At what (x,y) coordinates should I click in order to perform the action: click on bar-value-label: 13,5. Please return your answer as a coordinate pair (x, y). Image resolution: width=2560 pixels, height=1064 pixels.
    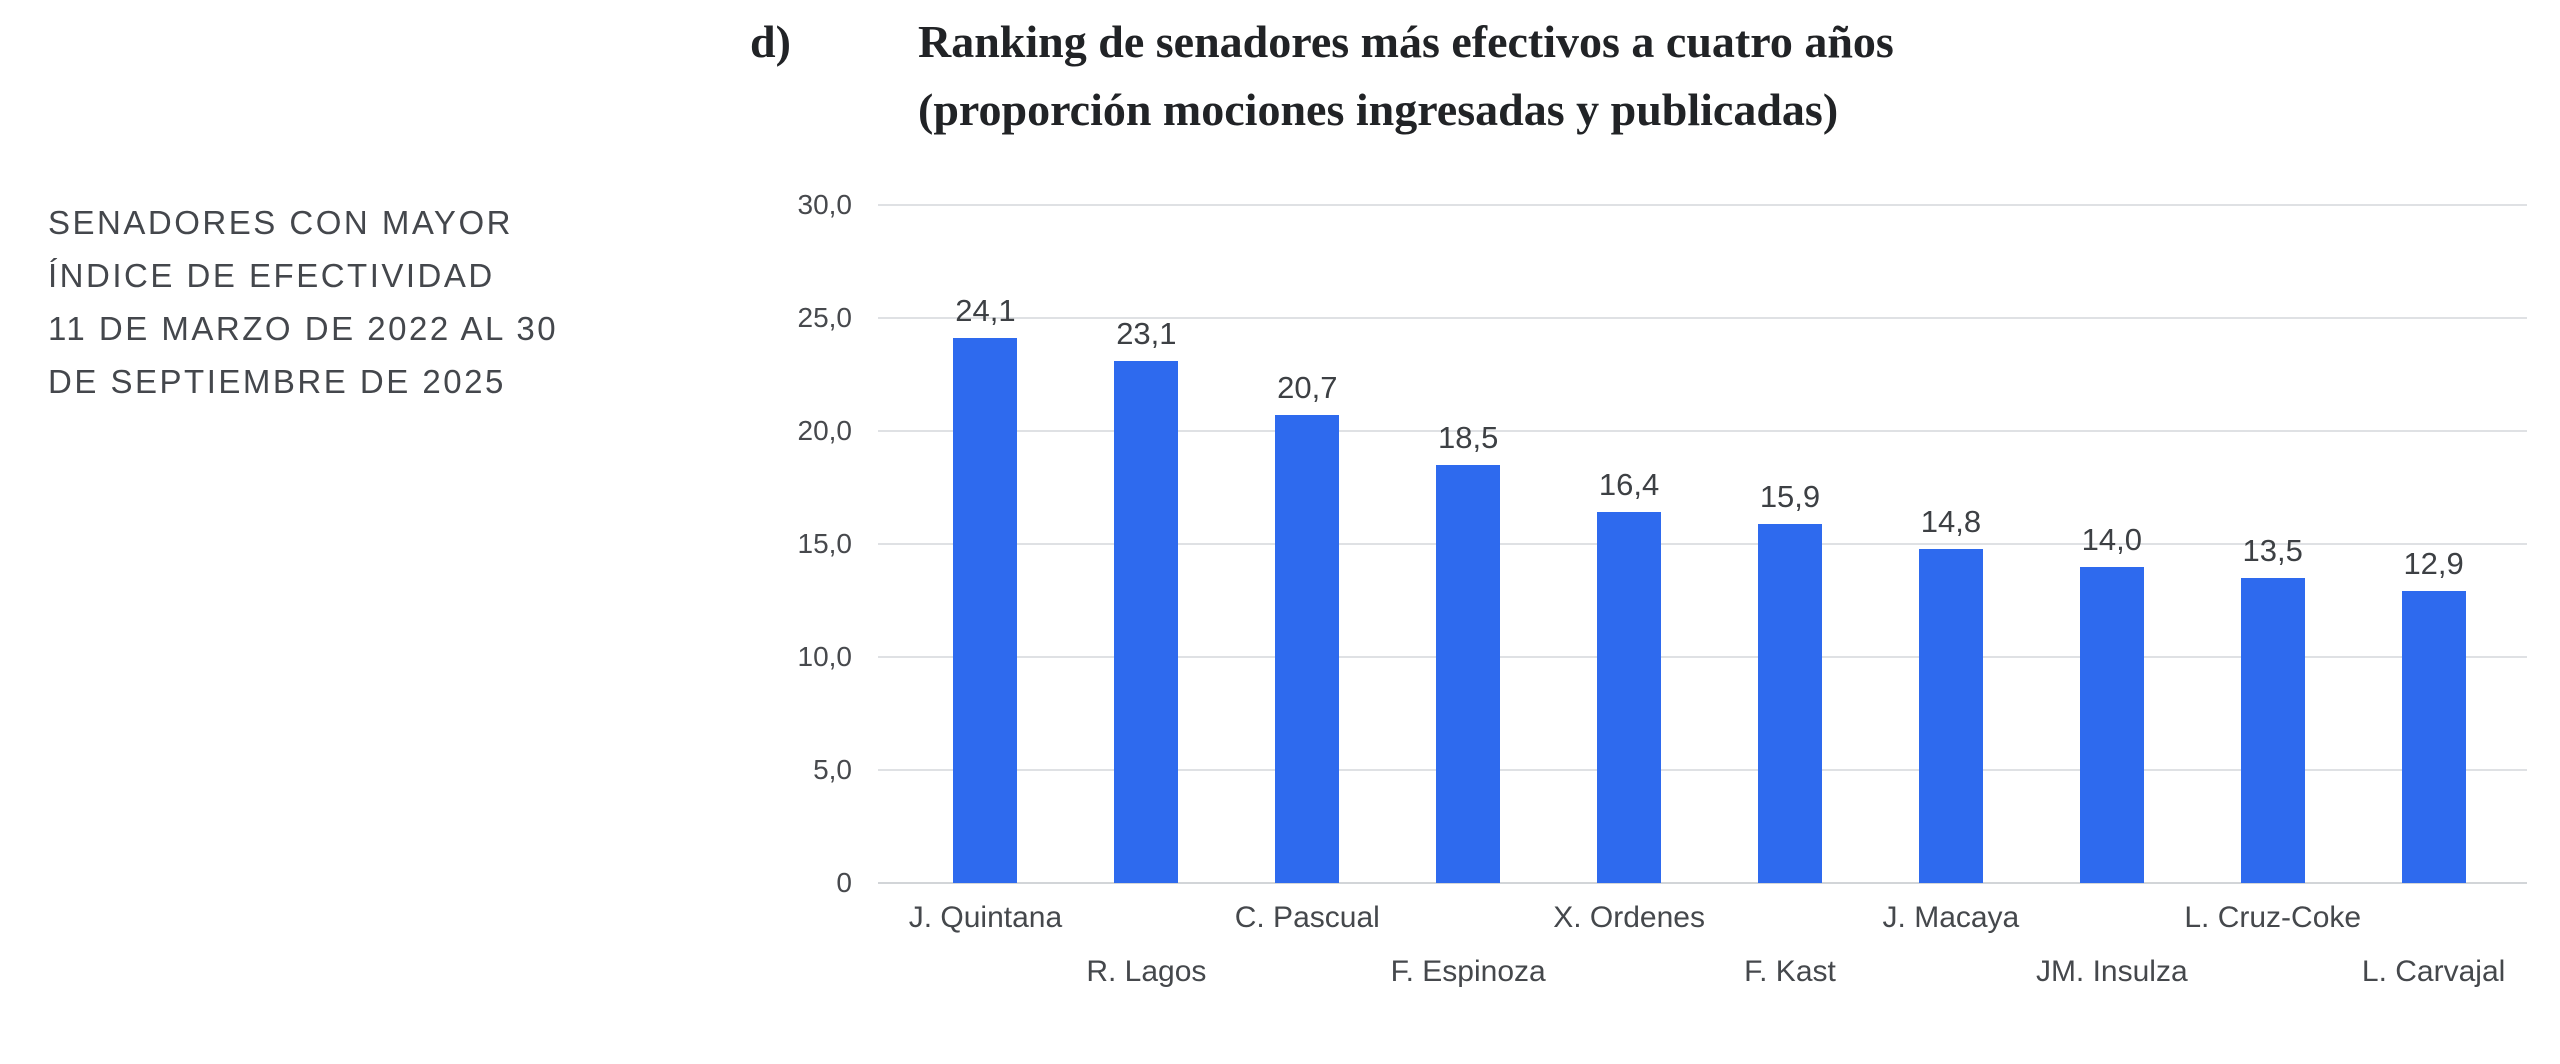
    Looking at the image, I should click on (2272, 550).